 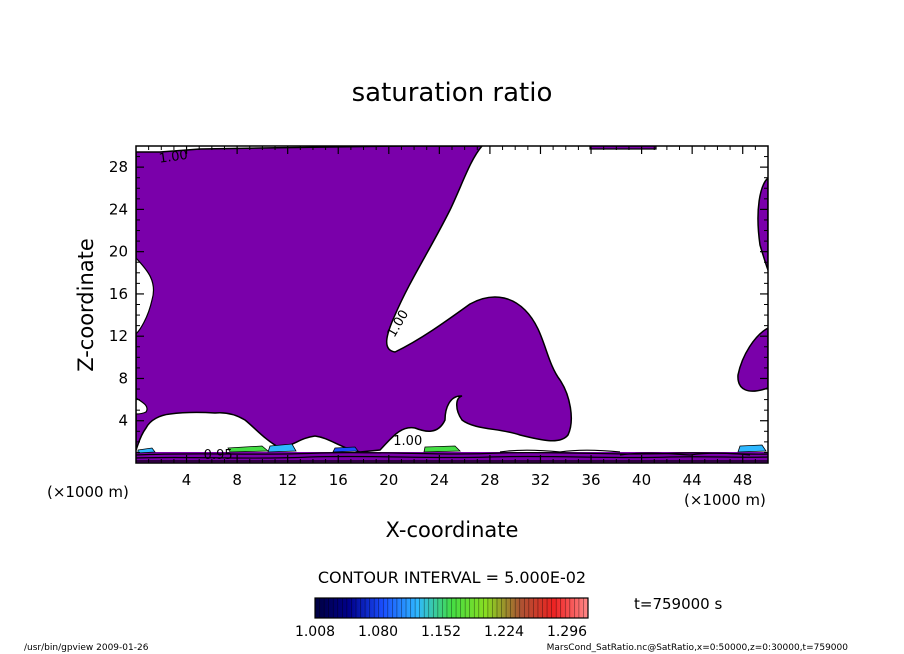 What do you see at coordinates (118, 336) in the screenshot?
I see `y-tick-label: 12` at bounding box center [118, 336].